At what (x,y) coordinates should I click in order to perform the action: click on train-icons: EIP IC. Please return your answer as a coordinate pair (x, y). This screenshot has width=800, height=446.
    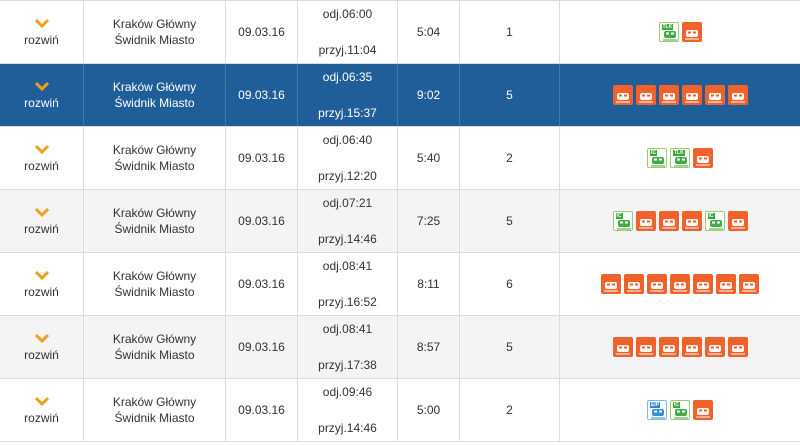
    Looking at the image, I should click on (680, 410).